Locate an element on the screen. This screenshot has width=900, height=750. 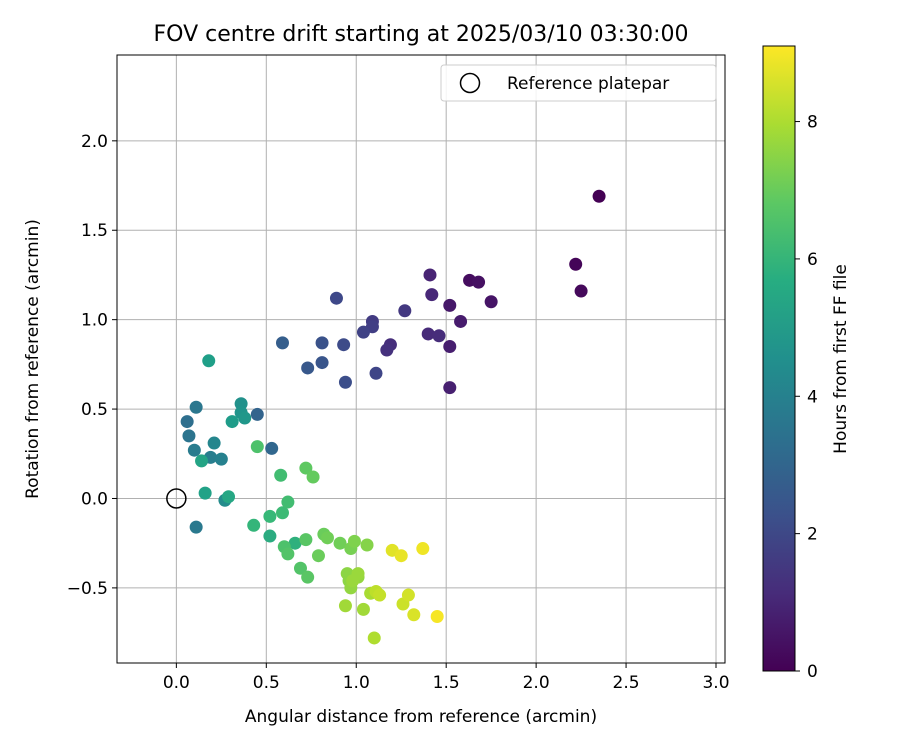
x-tick-label: 0.5 is located at coordinates (266, 683).